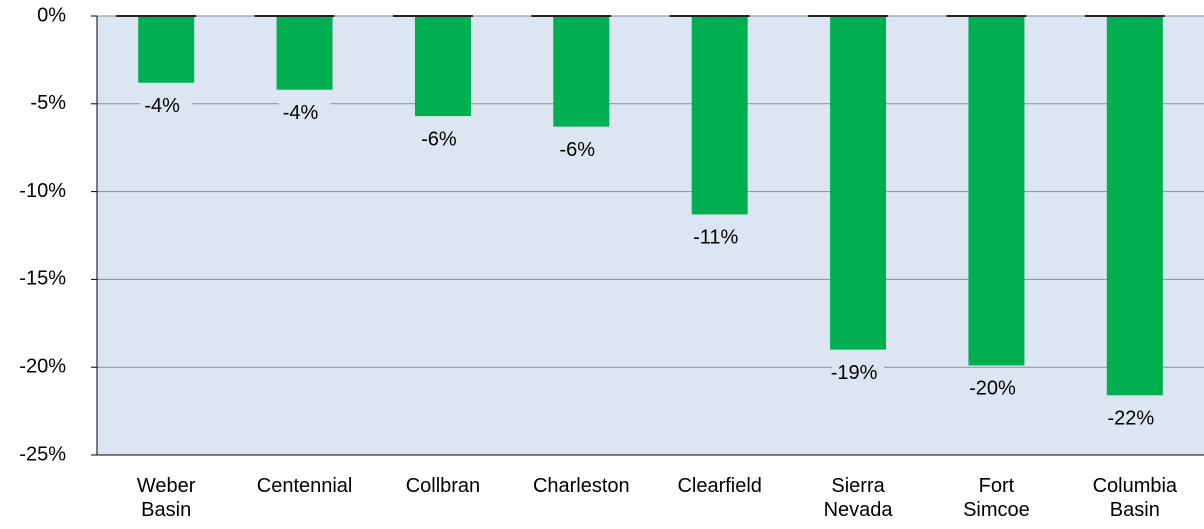 This screenshot has height=529, width=1204. Describe the element at coordinates (166, 498) in the screenshot. I see `x-tick-label: Weber Basin` at that location.